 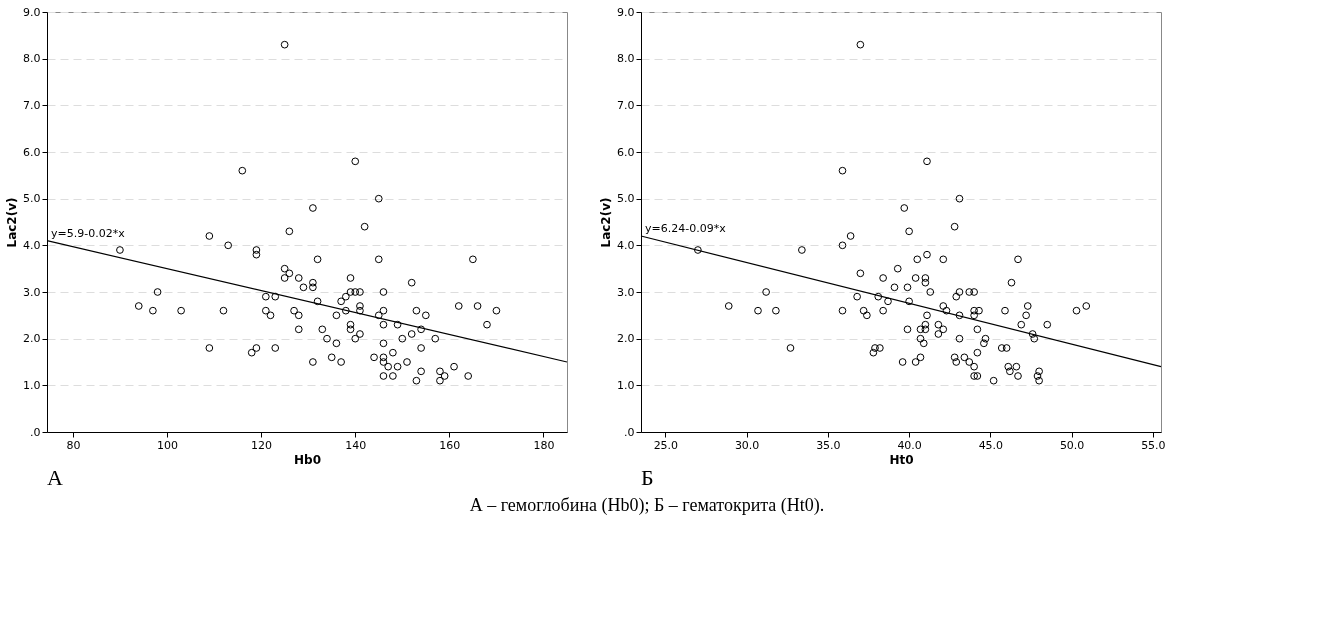 I want to click on x-tick-label: 45.0, so click(x=991, y=445).